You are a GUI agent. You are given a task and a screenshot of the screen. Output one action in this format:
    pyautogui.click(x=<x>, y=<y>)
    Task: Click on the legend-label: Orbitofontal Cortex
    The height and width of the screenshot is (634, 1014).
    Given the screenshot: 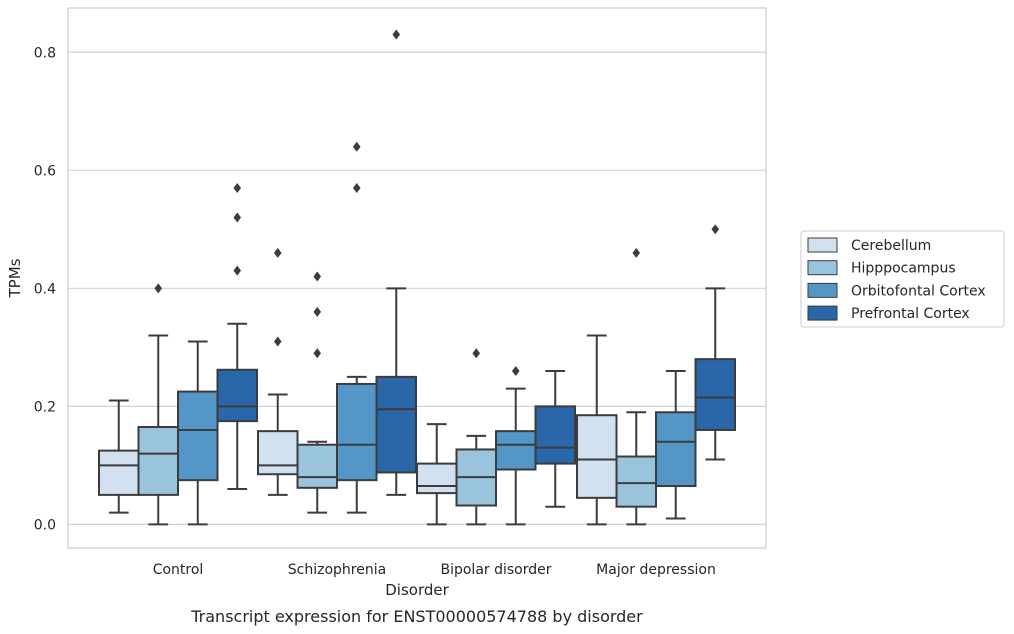 What is the action you would take?
    pyautogui.click(x=918, y=291)
    